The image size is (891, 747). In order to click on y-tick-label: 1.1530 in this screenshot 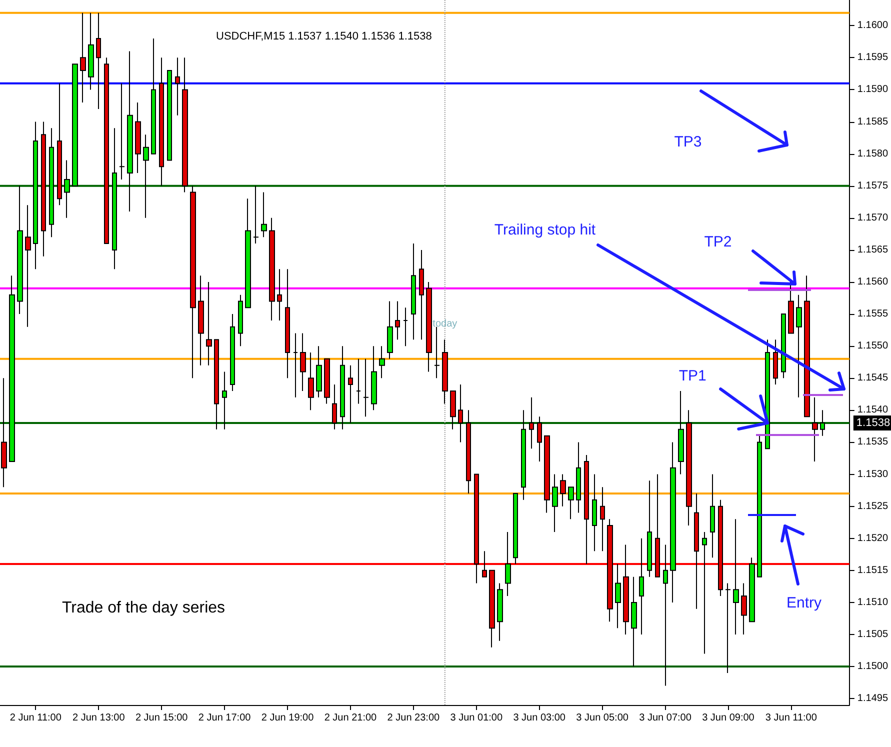, I will do `click(872, 474)`.